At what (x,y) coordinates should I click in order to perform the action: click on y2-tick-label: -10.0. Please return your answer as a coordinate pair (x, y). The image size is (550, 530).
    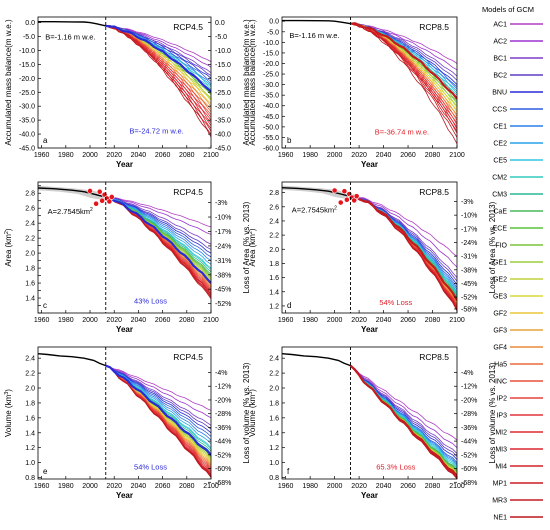
    Looking at the image, I should click on (223, 51).